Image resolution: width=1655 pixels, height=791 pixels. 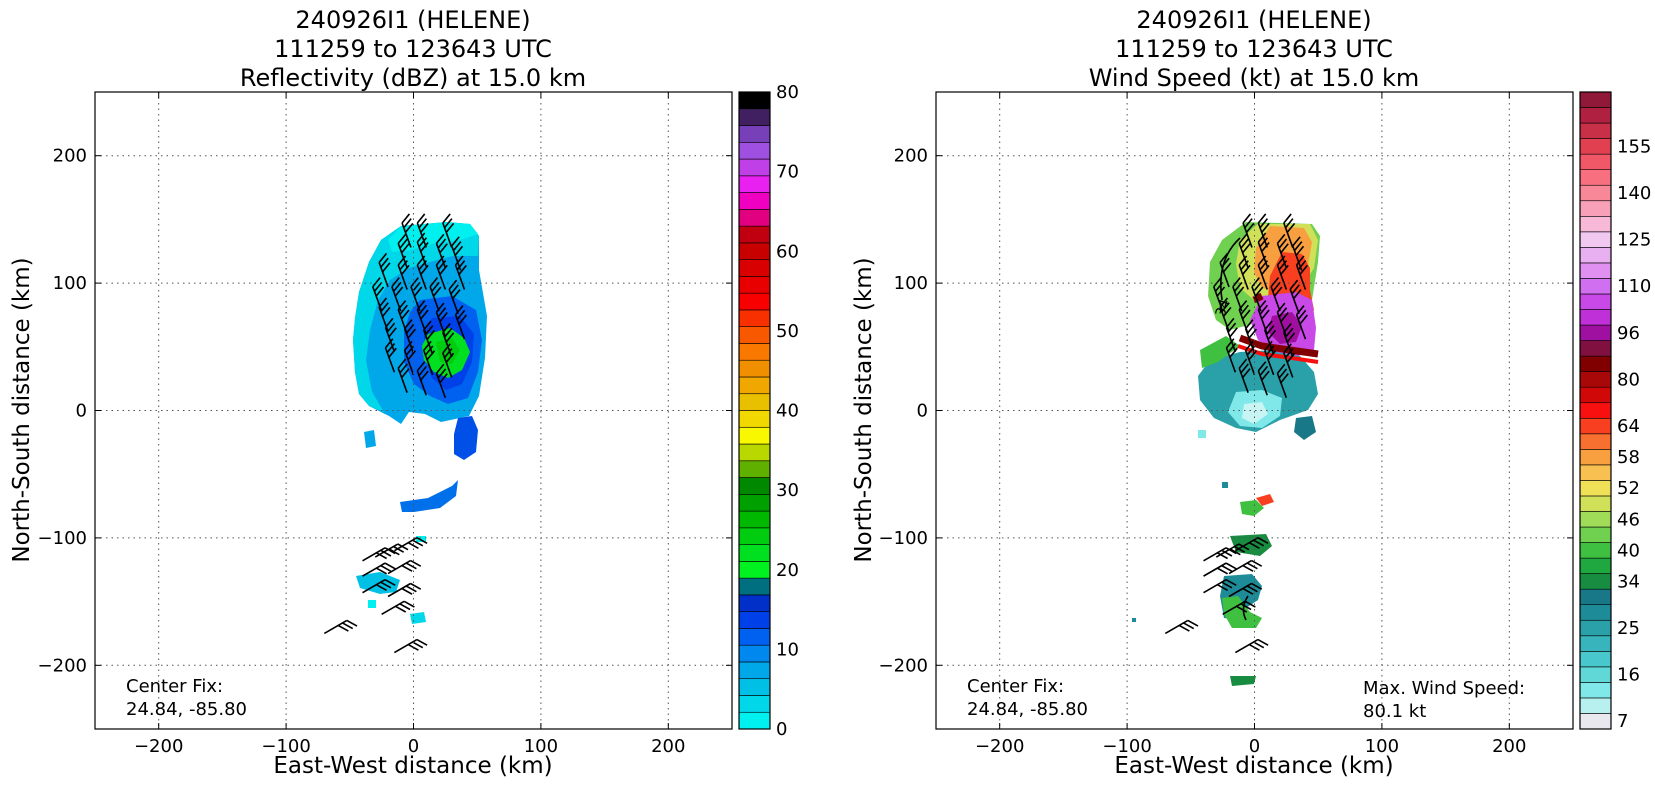 I want to click on wind-colorbar-label: 46, so click(x=1628, y=519).